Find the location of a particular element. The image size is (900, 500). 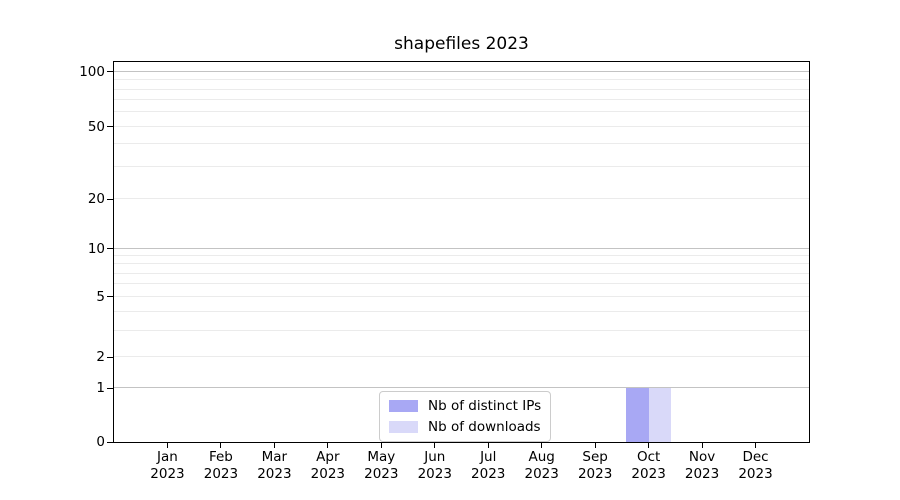

chart-title: shapefiles 2023 is located at coordinates (461, 44).